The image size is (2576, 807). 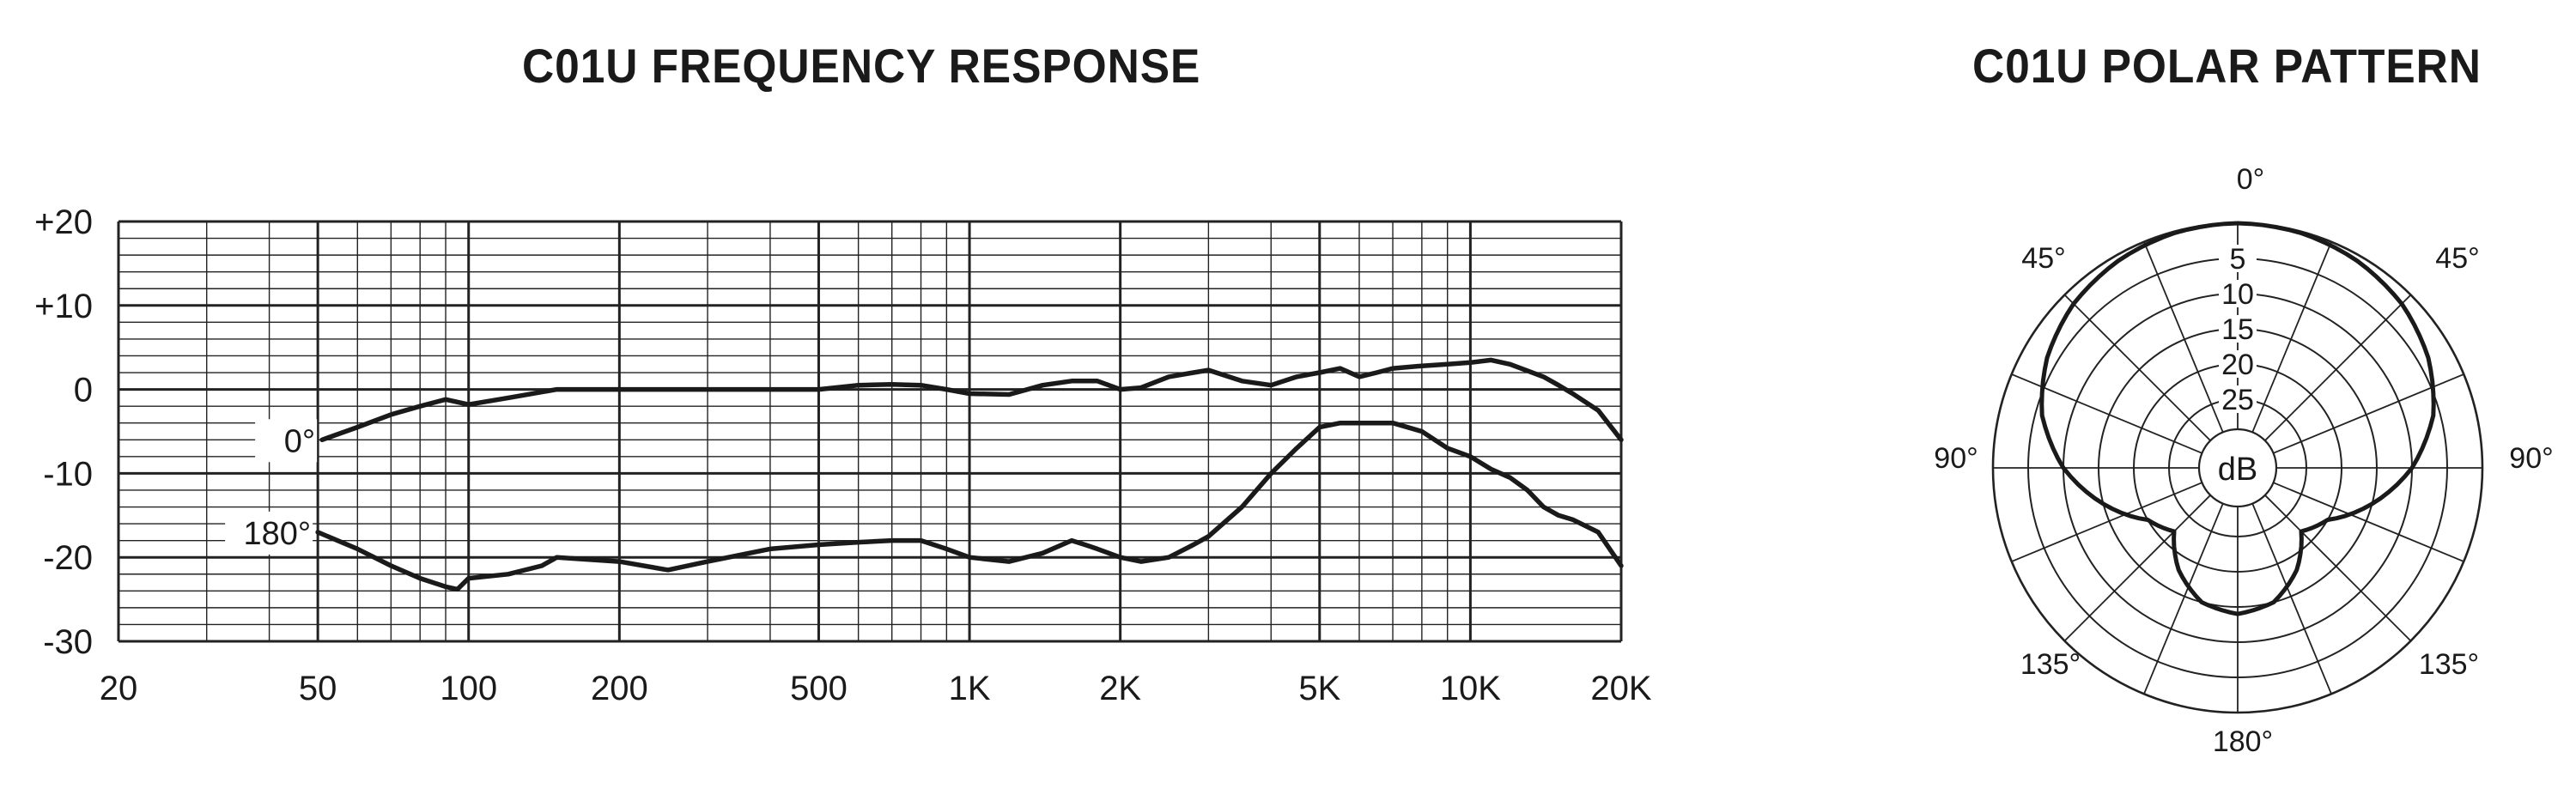 What do you see at coordinates (1470, 688) in the screenshot?
I see `x-tick-label: 10K` at bounding box center [1470, 688].